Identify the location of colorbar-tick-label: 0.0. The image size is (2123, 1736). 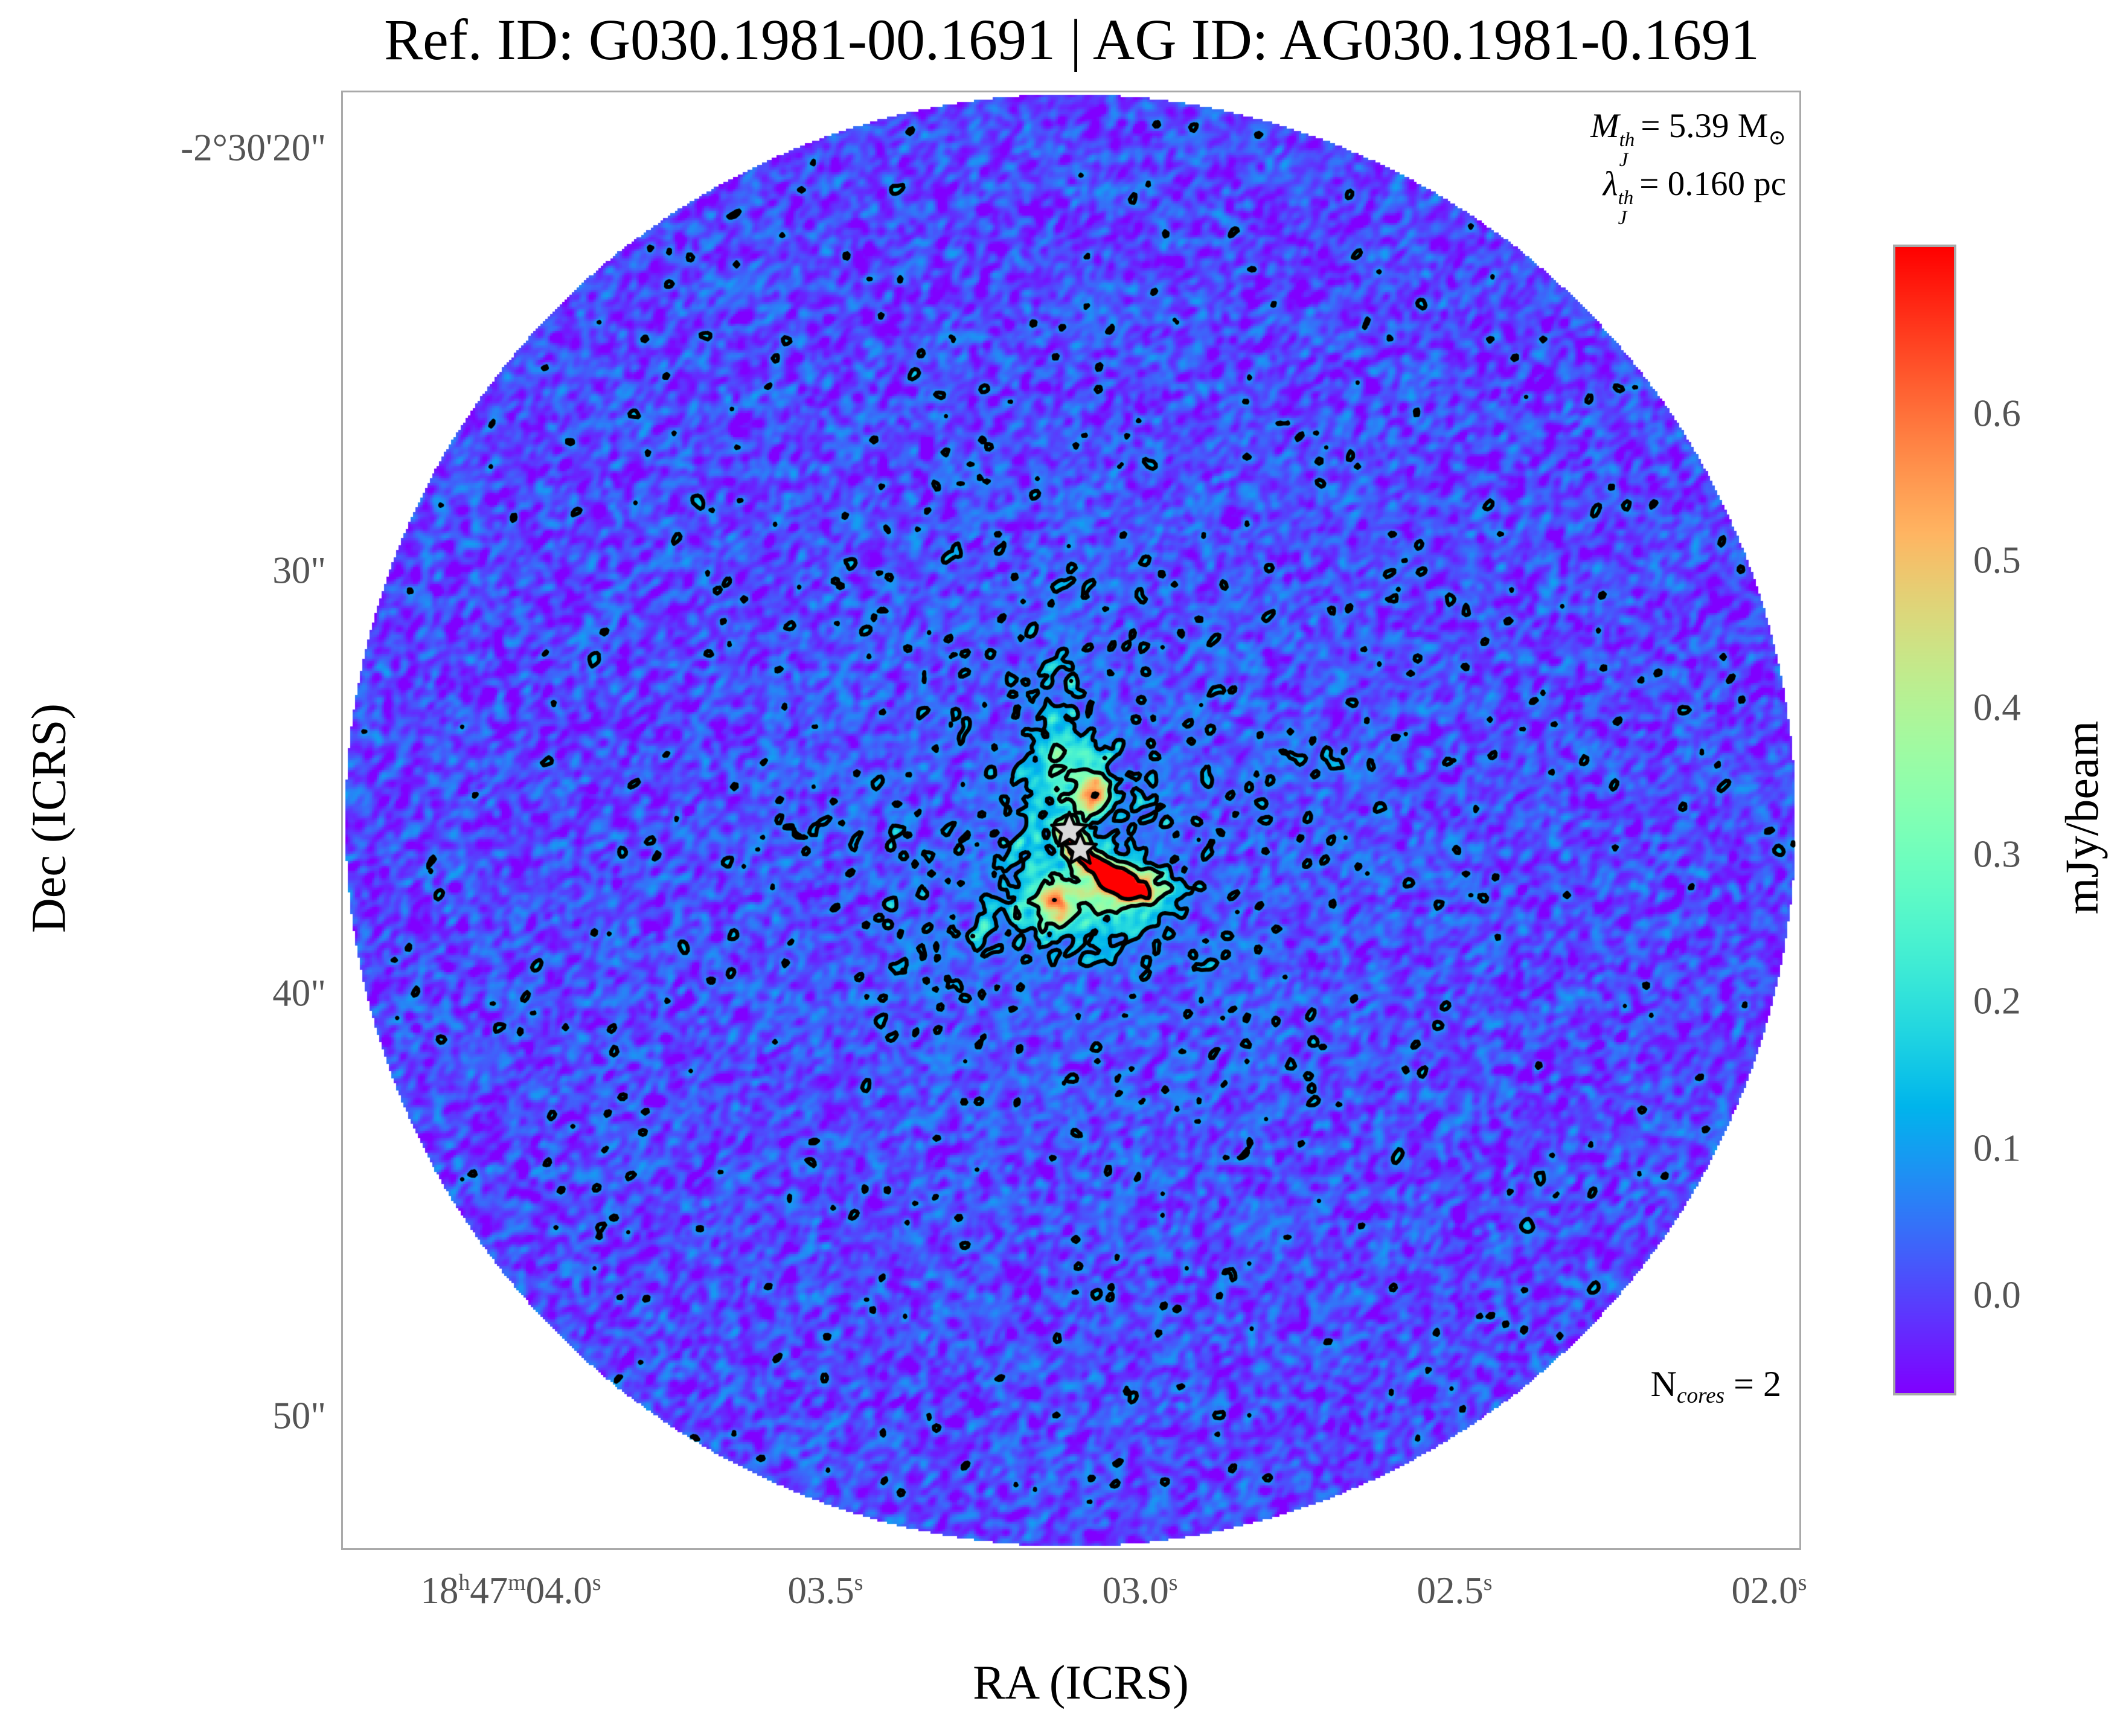
(1997, 1294).